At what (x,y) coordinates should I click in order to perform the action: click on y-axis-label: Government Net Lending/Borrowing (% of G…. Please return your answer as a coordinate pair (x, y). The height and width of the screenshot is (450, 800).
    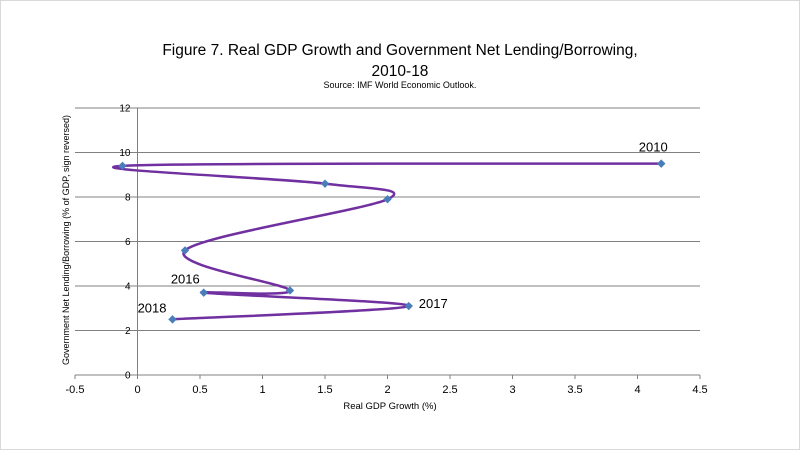
    Looking at the image, I should click on (66, 240).